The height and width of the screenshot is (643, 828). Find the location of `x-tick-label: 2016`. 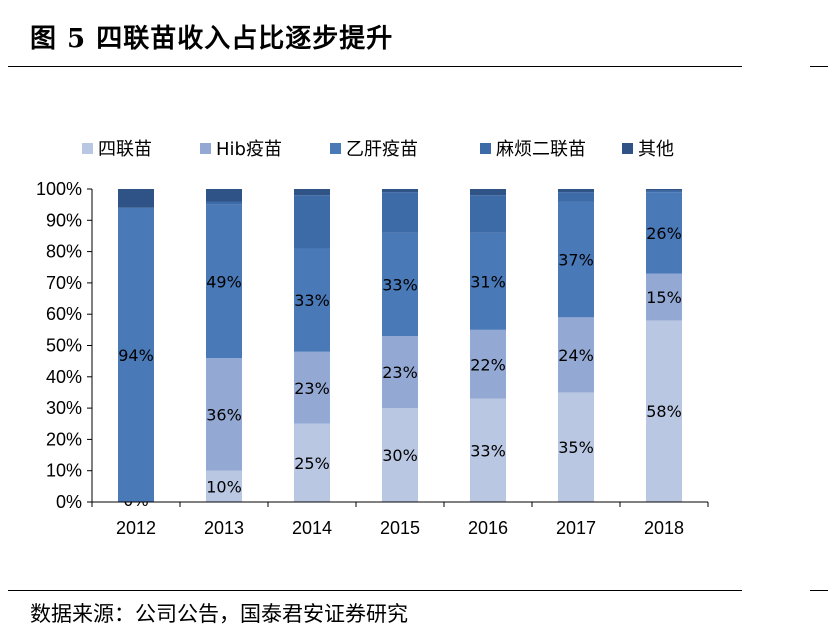

x-tick-label: 2016 is located at coordinates (488, 528).